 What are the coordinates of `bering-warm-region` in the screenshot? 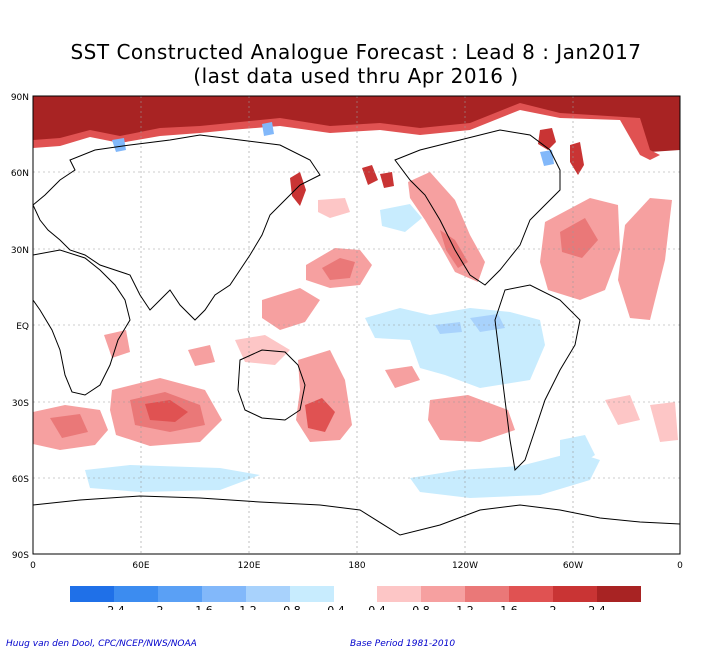 It's located at (378, 176).